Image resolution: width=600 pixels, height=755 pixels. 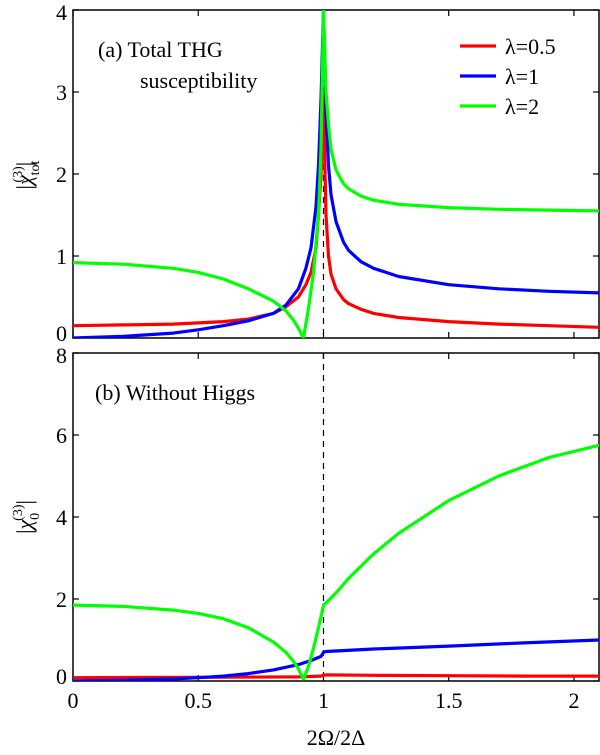 What do you see at coordinates (336, 676) in the screenshot?
I see `panel-b-series-λ=0.5` at bounding box center [336, 676].